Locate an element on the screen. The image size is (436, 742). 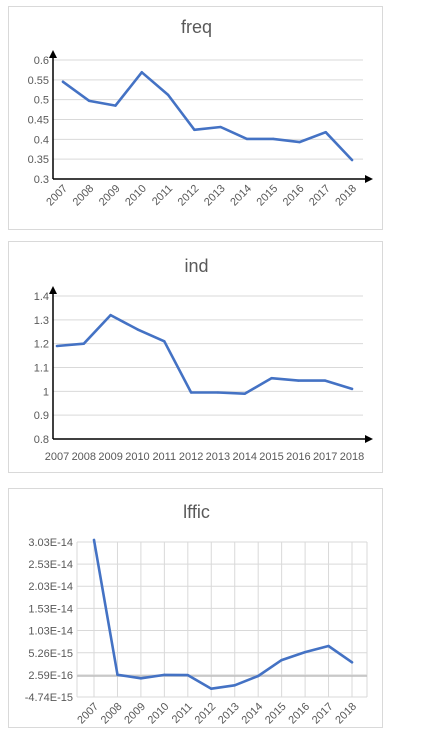
y-tick-label: 1 is located at coordinates (46, 392).